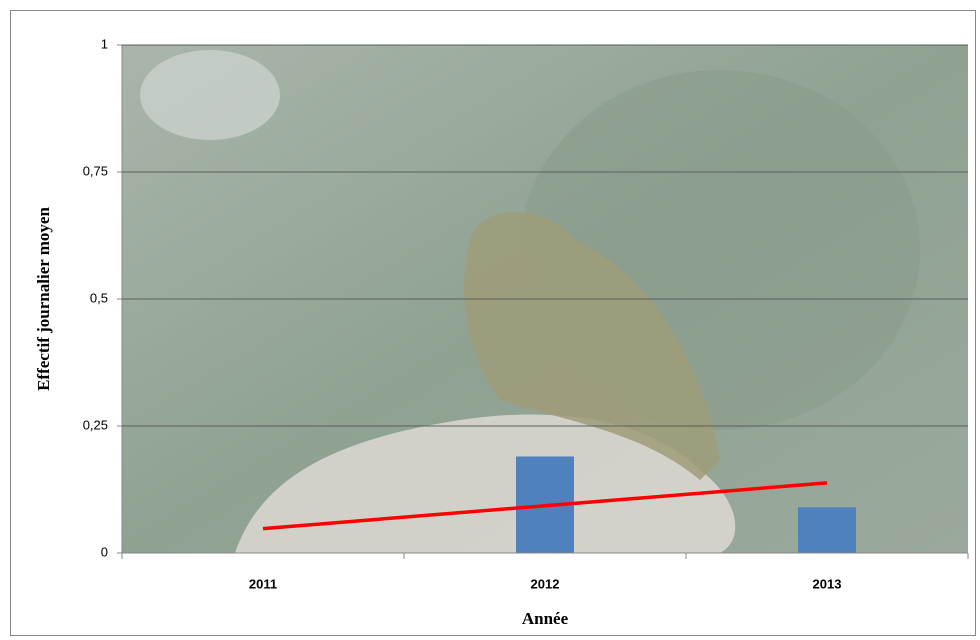 The image size is (980, 640). What do you see at coordinates (827, 530) in the screenshot?
I see `bar` at bounding box center [827, 530].